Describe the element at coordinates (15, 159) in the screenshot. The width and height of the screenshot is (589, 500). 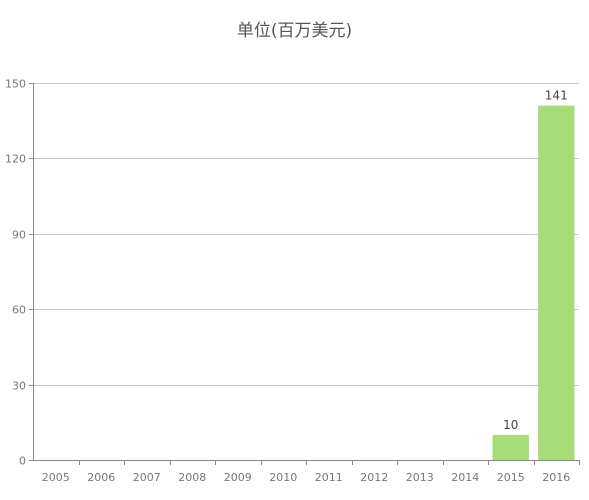
I see `y-tick-label: 120` at that location.